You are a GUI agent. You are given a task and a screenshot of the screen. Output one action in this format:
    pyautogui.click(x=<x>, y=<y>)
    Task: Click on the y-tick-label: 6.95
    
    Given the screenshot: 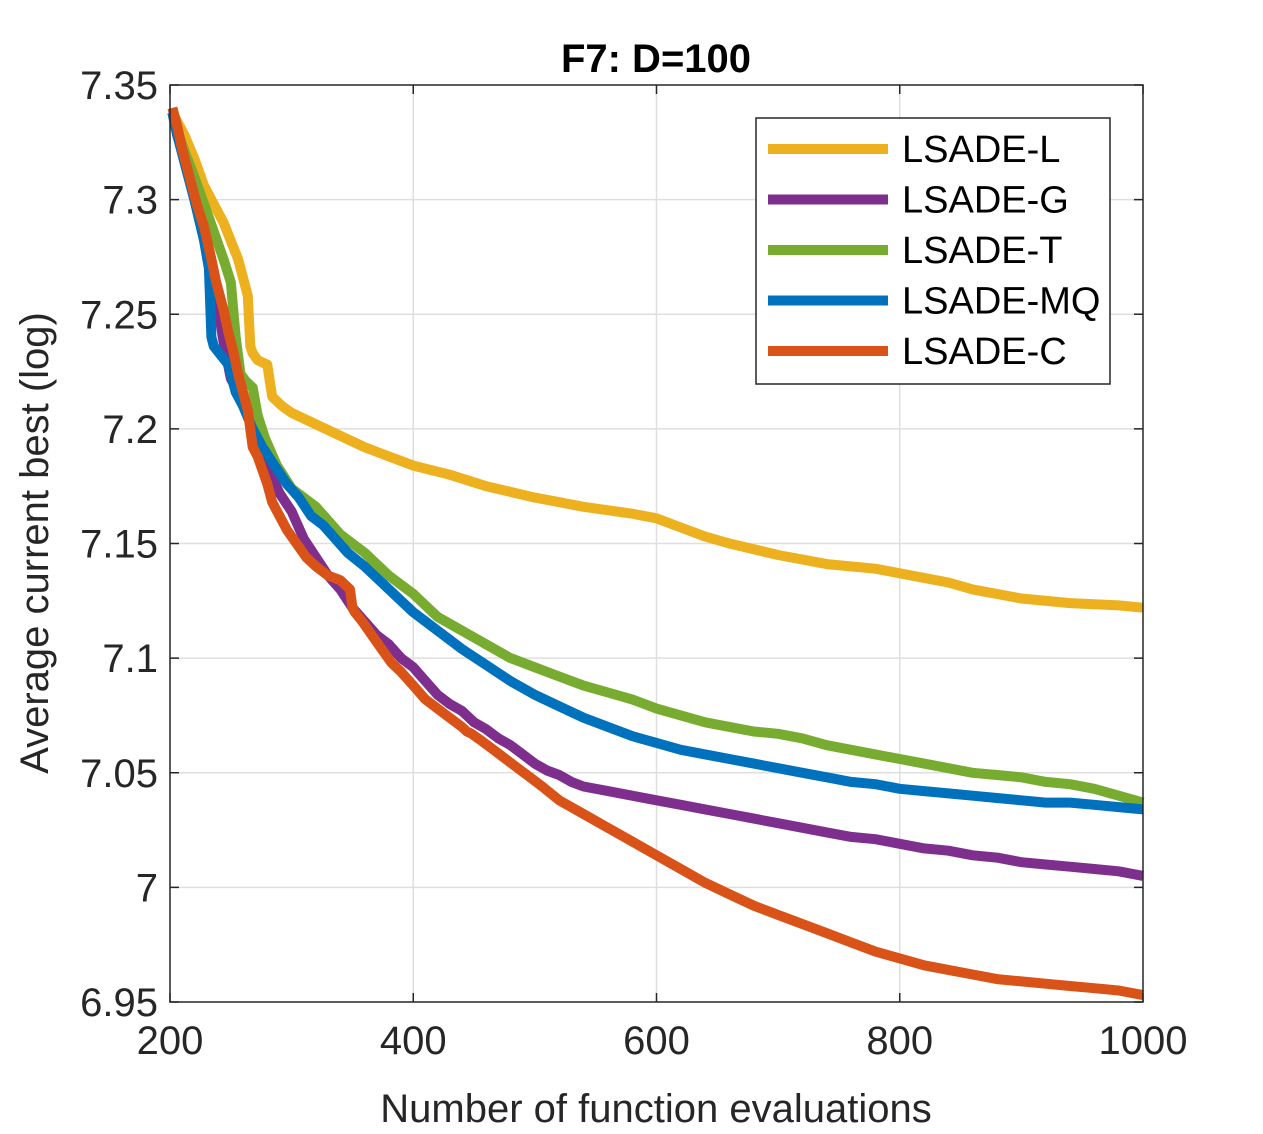 What is the action you would take?
    pyautogui.click(x=119, y=1003)
    